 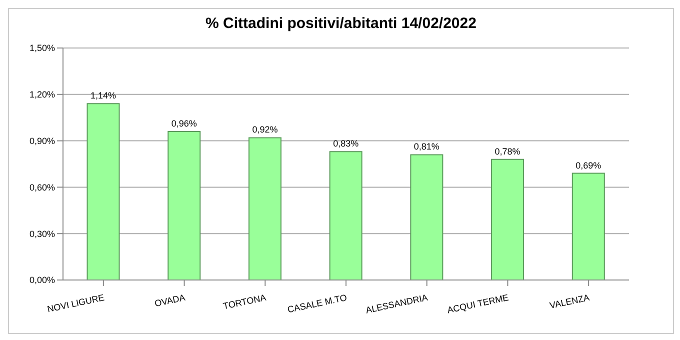 What do you see at coordinates (42, 48) in the screenshot?
I see `y-tick-label: 1,50%` at bounding box center [42, 48].